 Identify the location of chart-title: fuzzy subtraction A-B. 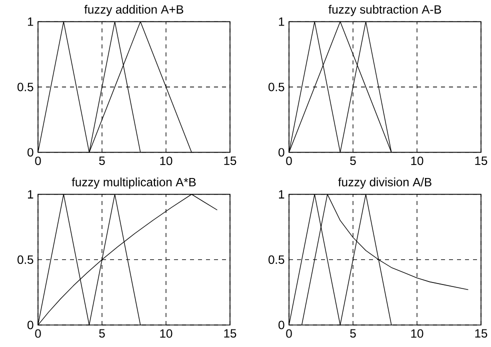
(385, 10).